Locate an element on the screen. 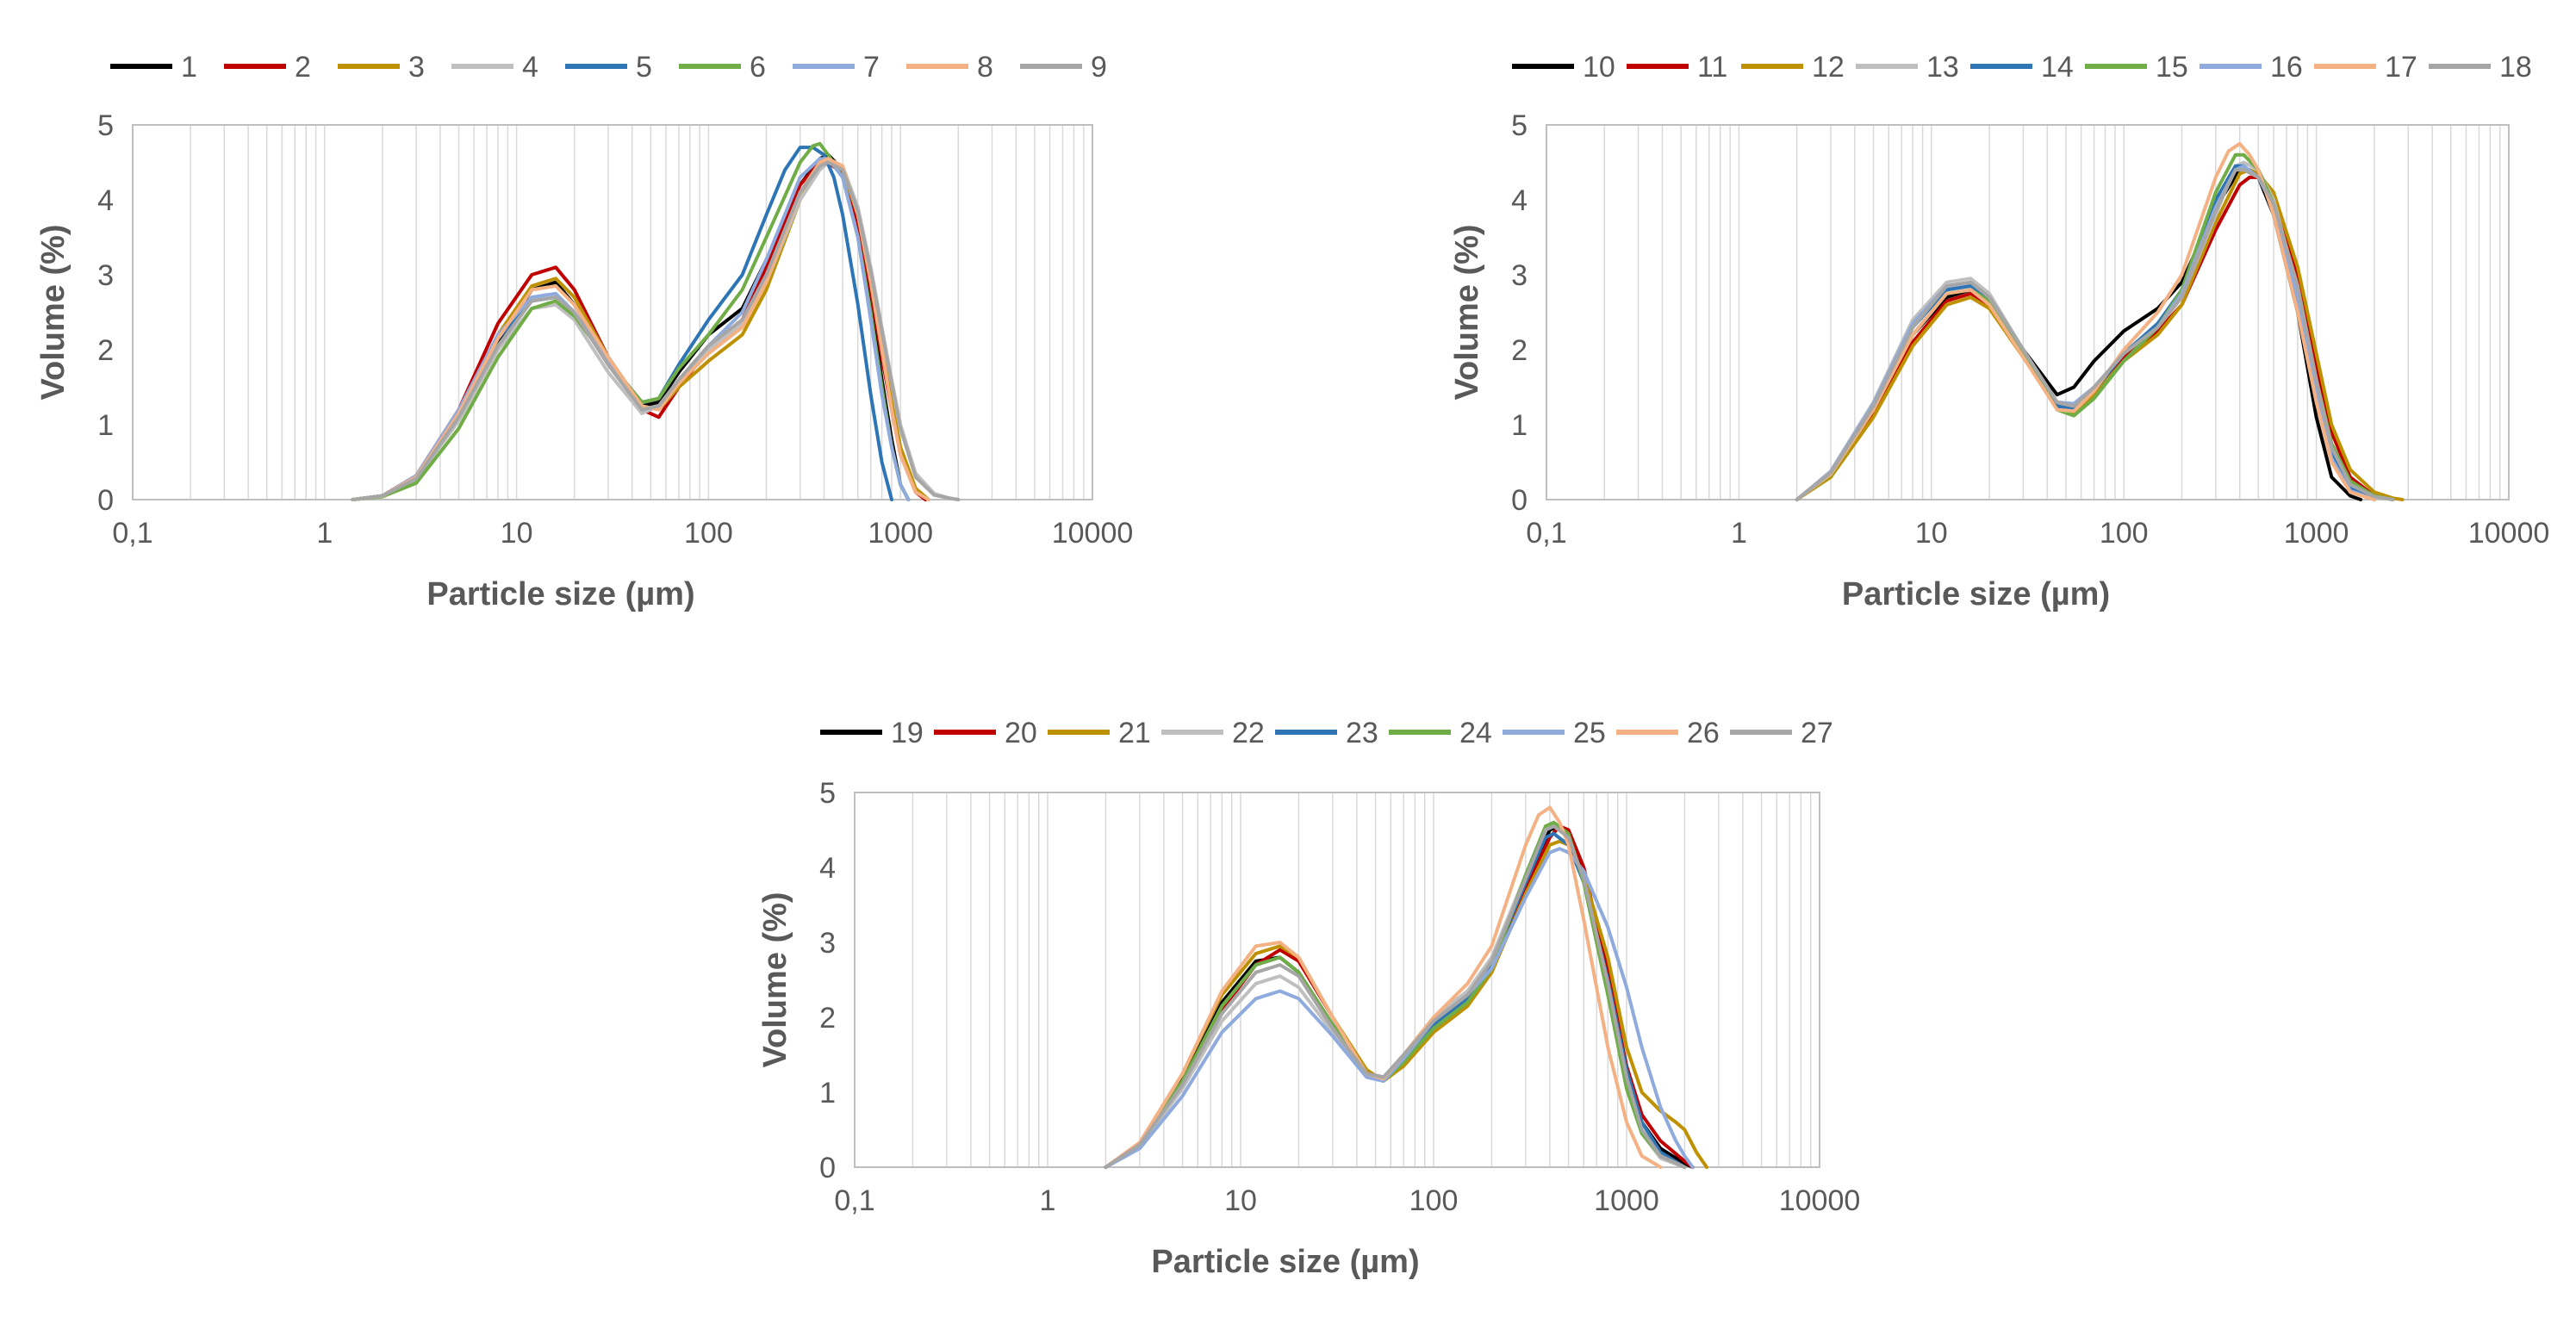 This screenshot has width=2576, height=1330. legend-label-21: 21 is located at coordinates (1135, 733).